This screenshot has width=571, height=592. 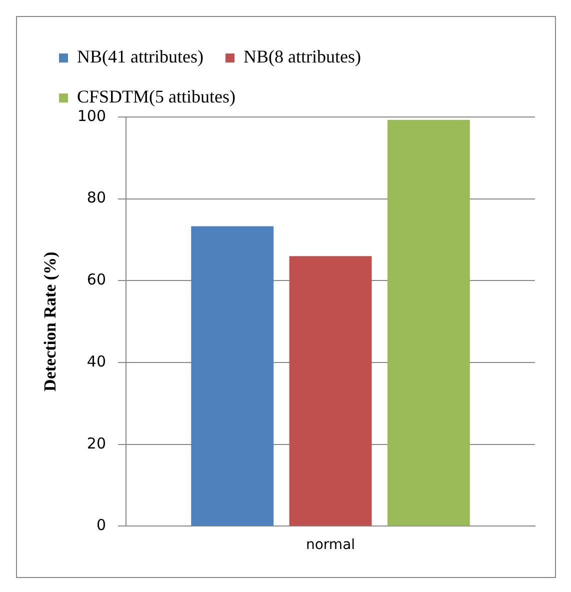 What do you see at coordinates (302, 56) in the screenshot?
I see `legend-label: NB(8 attributes)` at bounding box center [302, 56].